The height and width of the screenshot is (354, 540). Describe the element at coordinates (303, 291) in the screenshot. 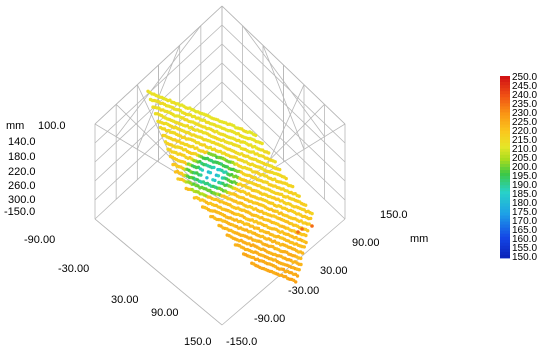

I see `x-tick: -30.00` at that location.